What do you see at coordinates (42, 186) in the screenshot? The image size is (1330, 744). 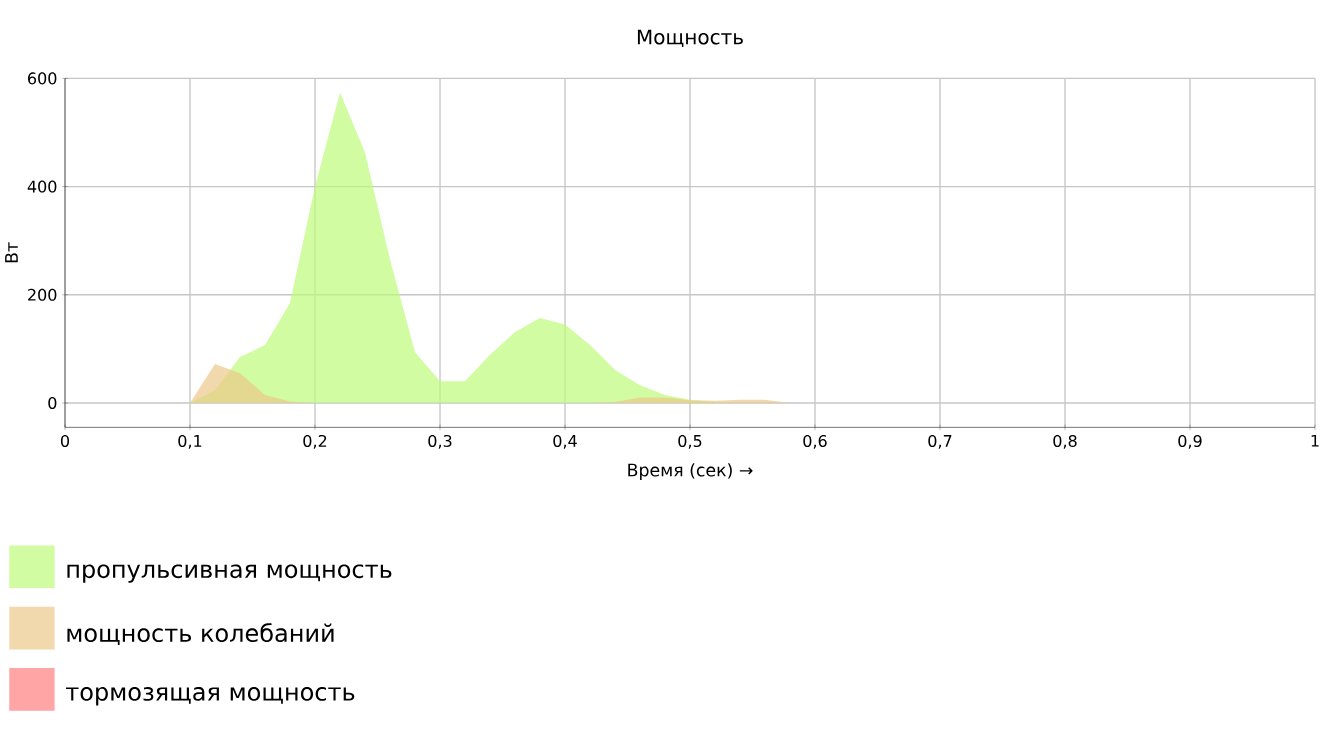 I see `y-tick-label: 400` at bounding box center [42, 186].